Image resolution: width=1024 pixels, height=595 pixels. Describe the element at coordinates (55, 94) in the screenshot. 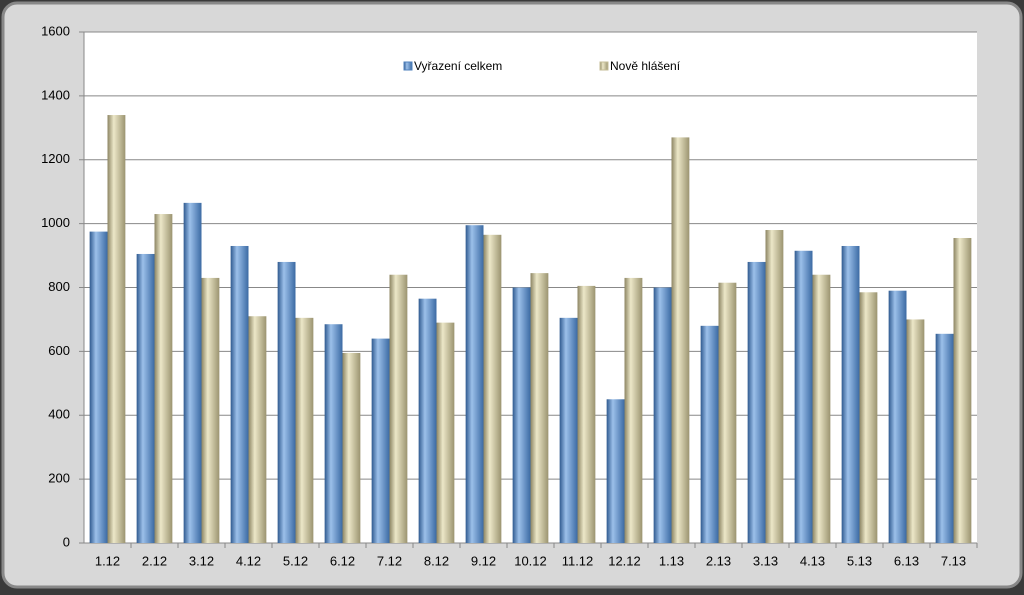

I see `y-tick-label: 1400` at that location.